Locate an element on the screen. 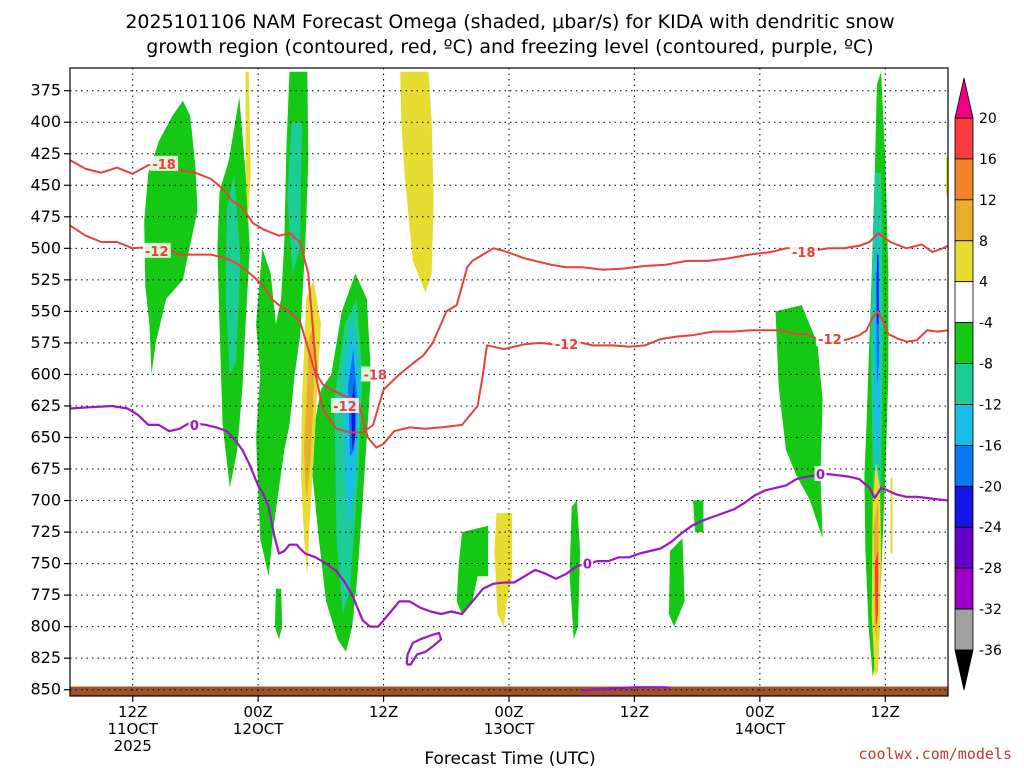  x-tick-label-42-2: 13OCT is located at coordinates (509, 729).